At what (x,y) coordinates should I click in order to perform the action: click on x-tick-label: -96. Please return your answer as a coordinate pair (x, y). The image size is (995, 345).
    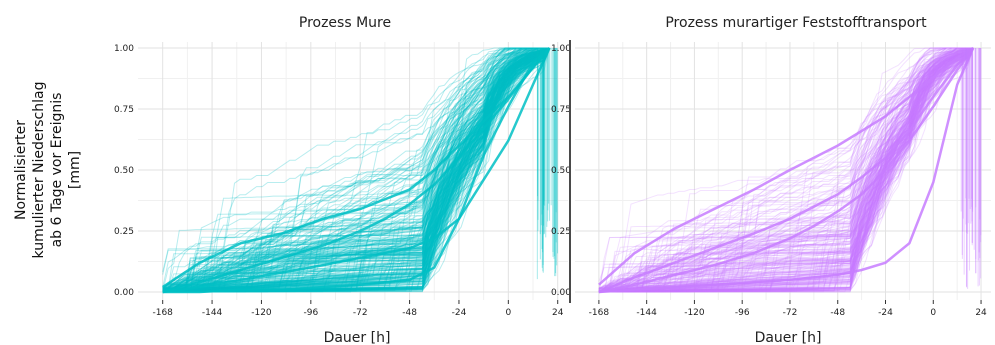
    Looking at the image, I should click on (742, 313).